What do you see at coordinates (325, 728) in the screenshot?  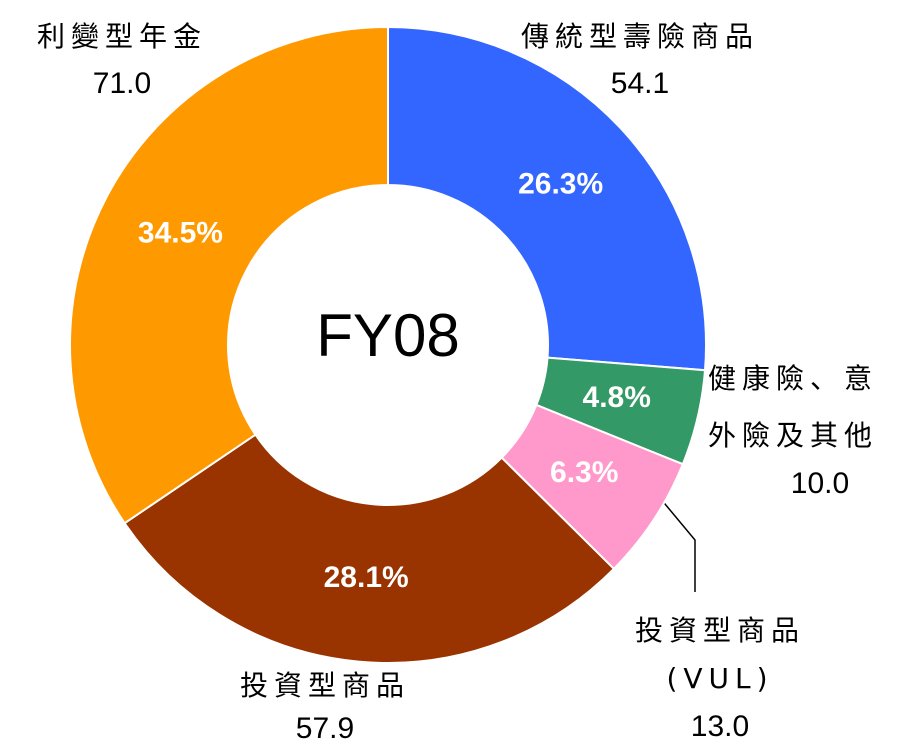 I see `value-label: 57.9` at bounding box center [325, 728].